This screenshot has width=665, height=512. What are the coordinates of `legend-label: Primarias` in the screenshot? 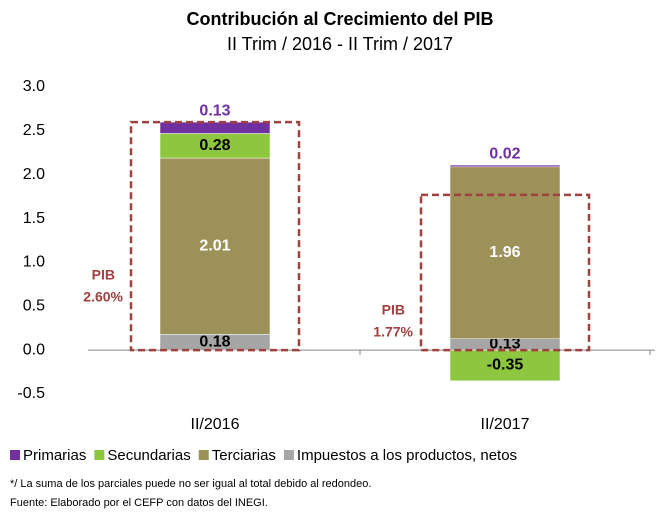 It's located at (54, 455).